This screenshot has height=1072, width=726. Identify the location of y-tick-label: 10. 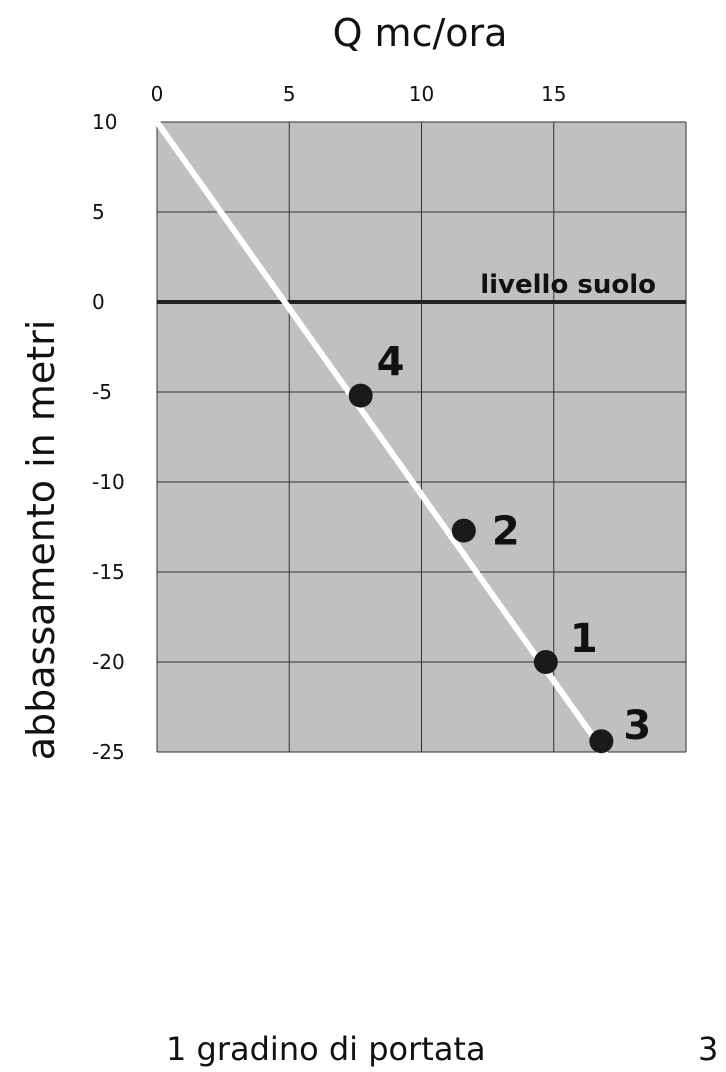
(104, 122).